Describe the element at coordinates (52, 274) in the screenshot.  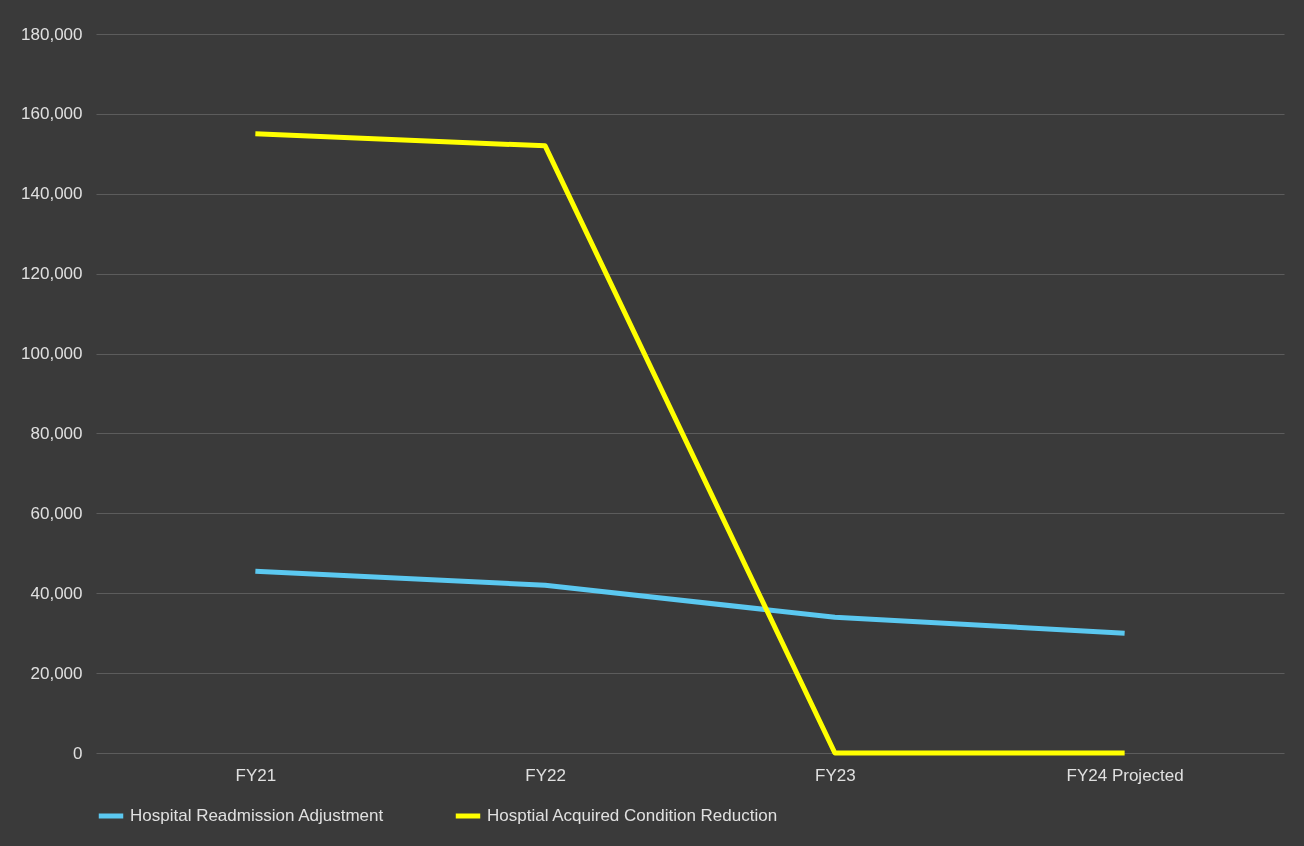
I see `y-tick-label: 120,000` at that location.